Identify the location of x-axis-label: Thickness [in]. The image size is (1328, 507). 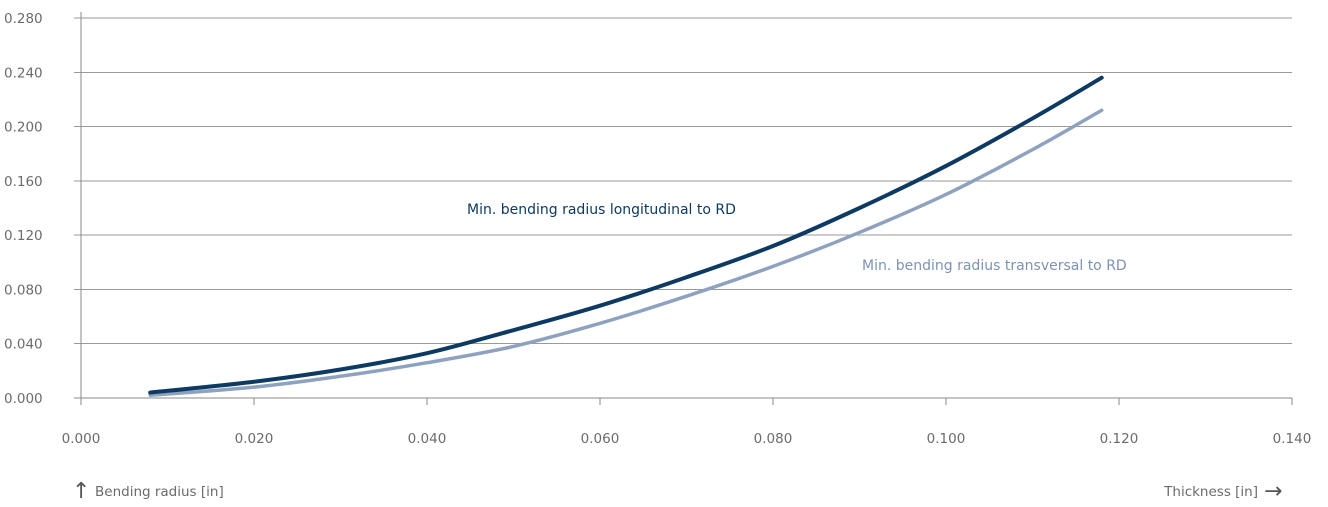
(1210, 492).